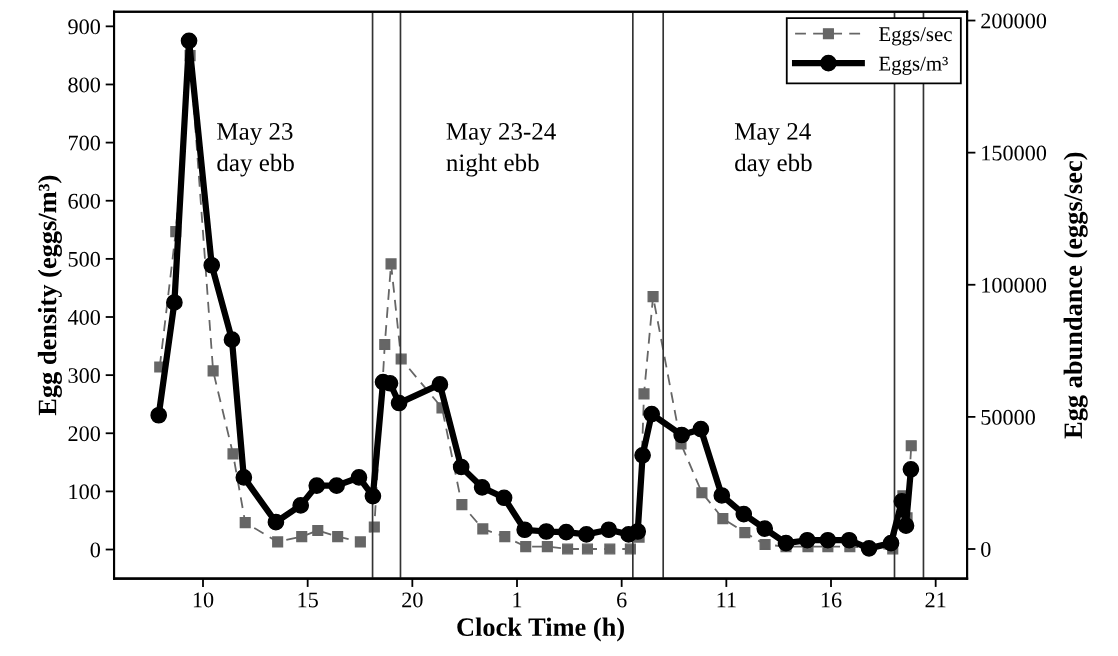 This screenshot has width=1118, height=656. I want to click on y2-tick-label: 50000, so click(1008, 417).